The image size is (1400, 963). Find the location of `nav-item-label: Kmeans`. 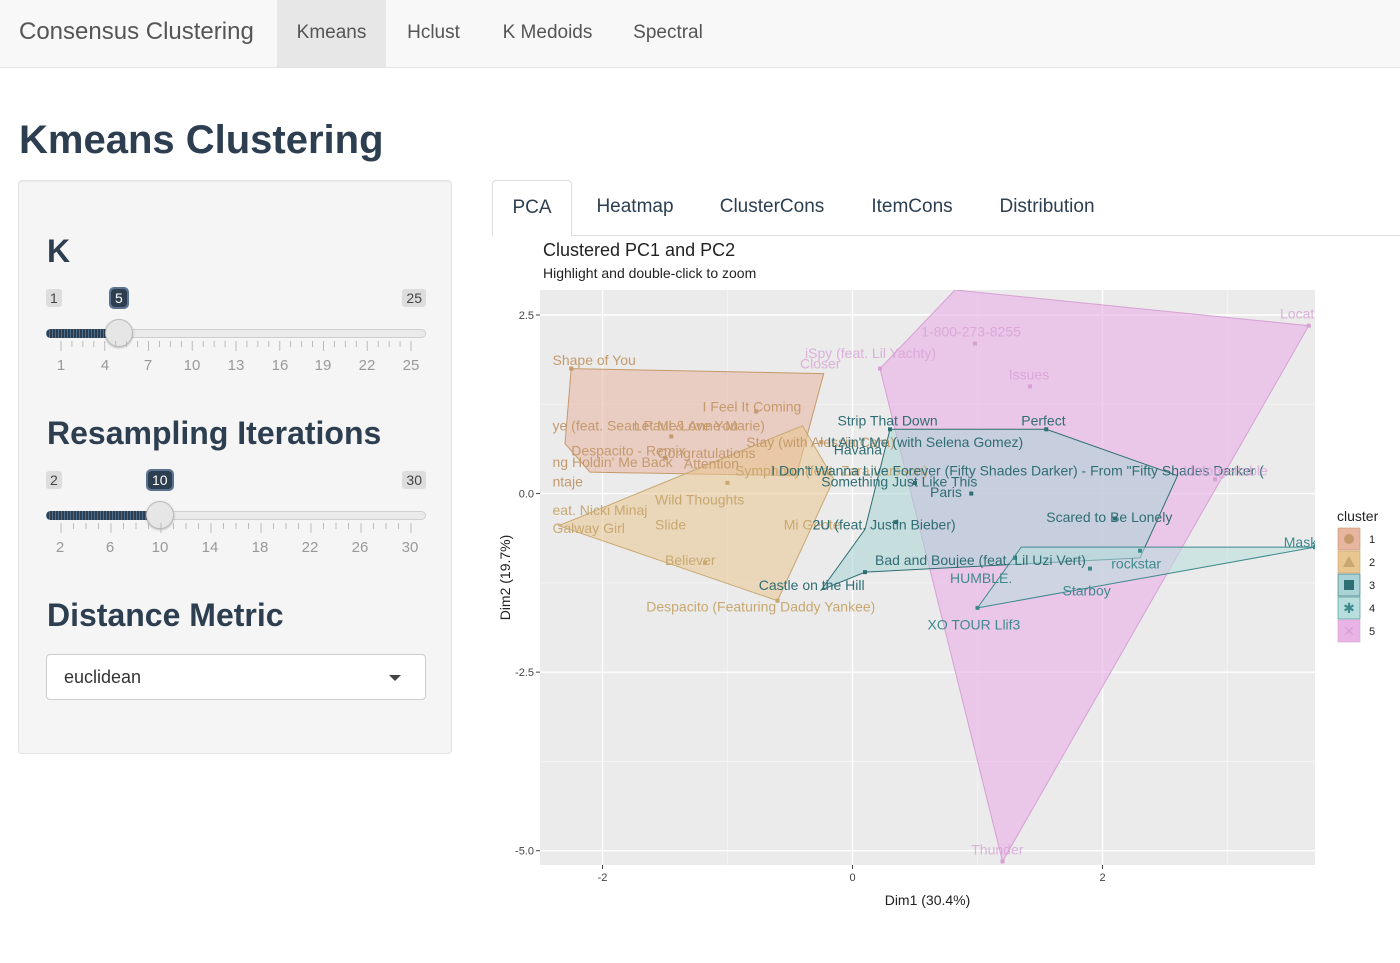

nav-item-label: Kmeans is located at coordinates (331, 32).